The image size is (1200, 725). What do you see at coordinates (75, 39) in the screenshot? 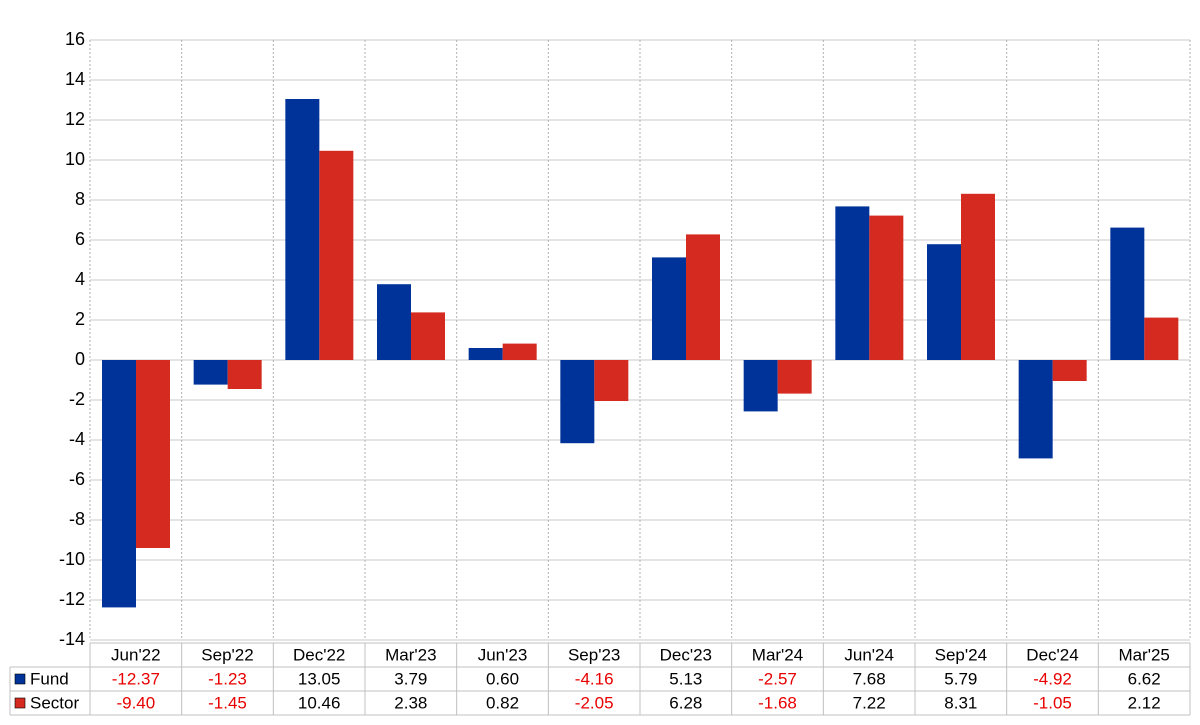
I see `y-tick-label: 16` at bounding box center [75, 39].